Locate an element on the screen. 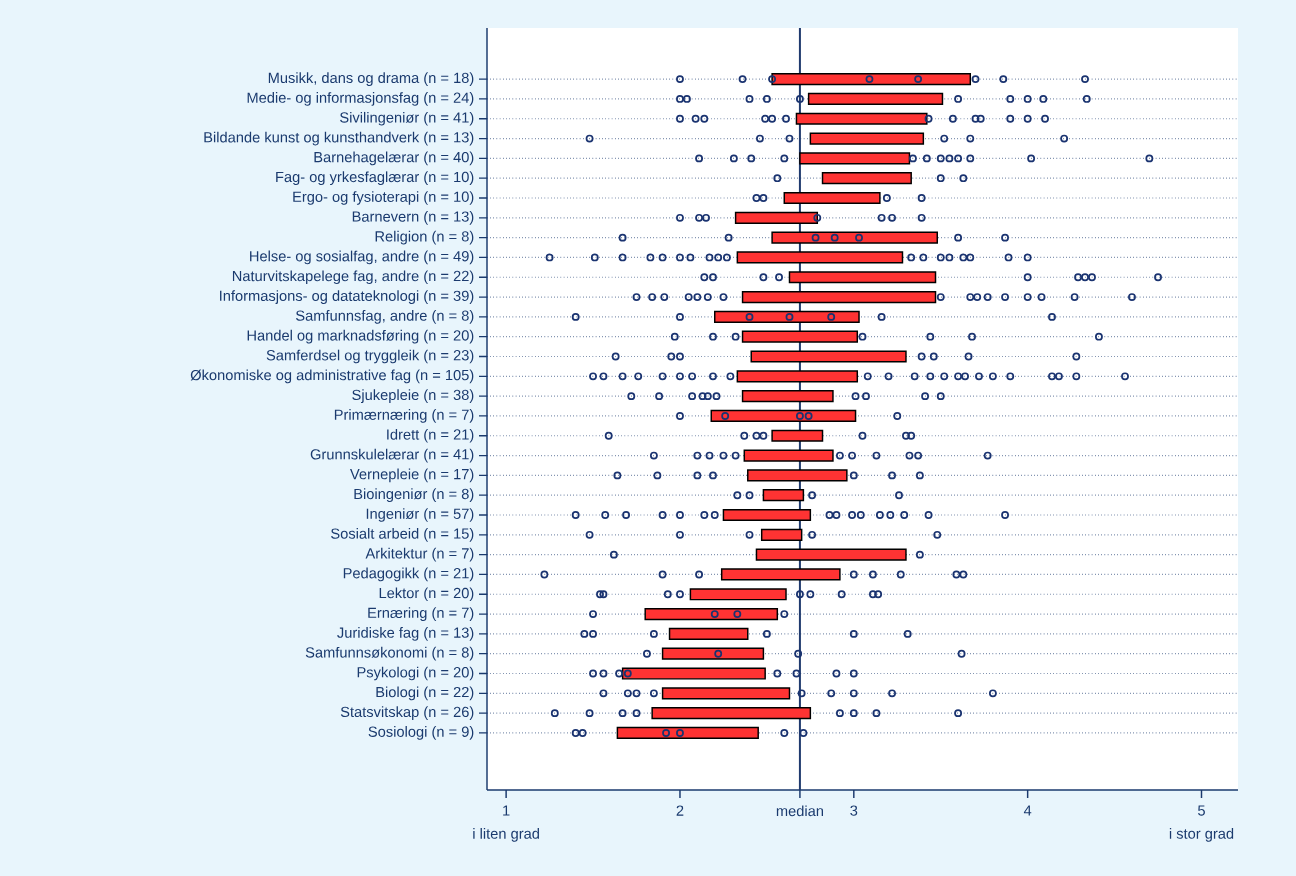  y-tick-label: Naturvitskapelege fag, andre (n = 22) is located at coordinates (353, 277).